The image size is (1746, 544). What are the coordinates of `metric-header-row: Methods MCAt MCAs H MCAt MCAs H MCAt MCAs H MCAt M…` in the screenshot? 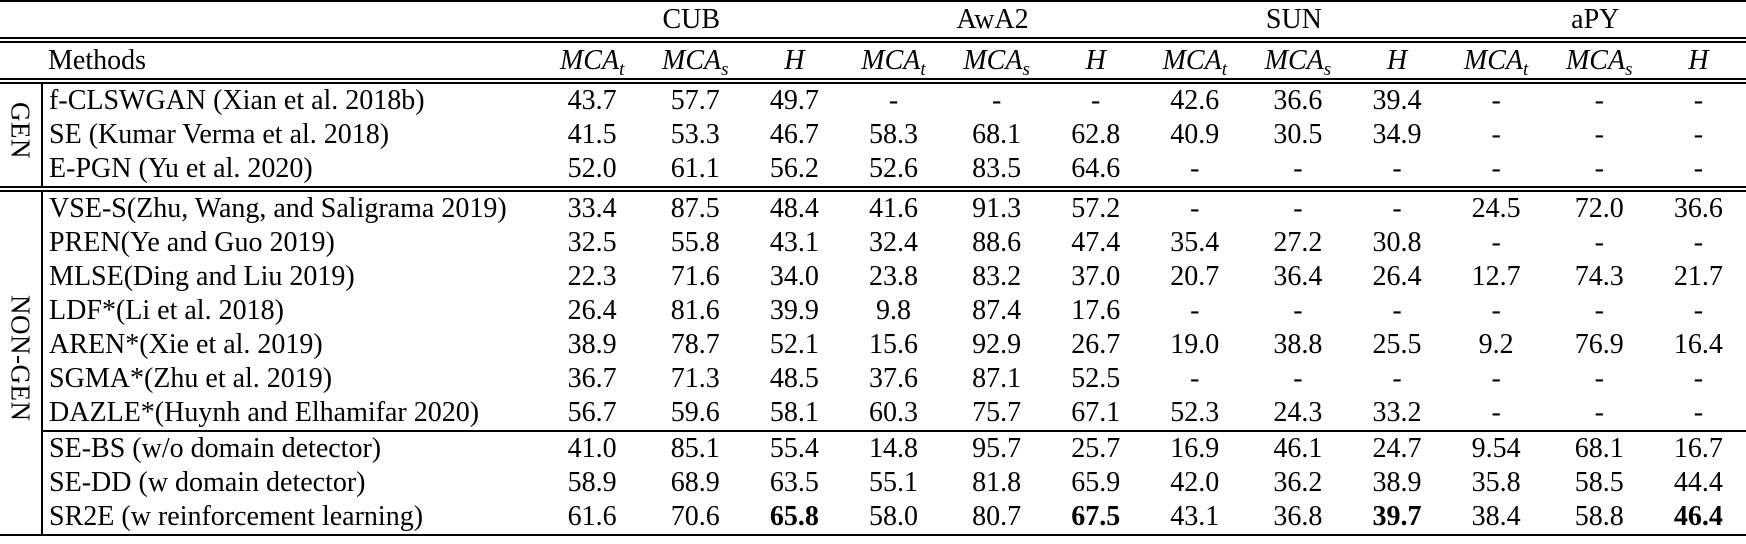 It's located at (873, 62).